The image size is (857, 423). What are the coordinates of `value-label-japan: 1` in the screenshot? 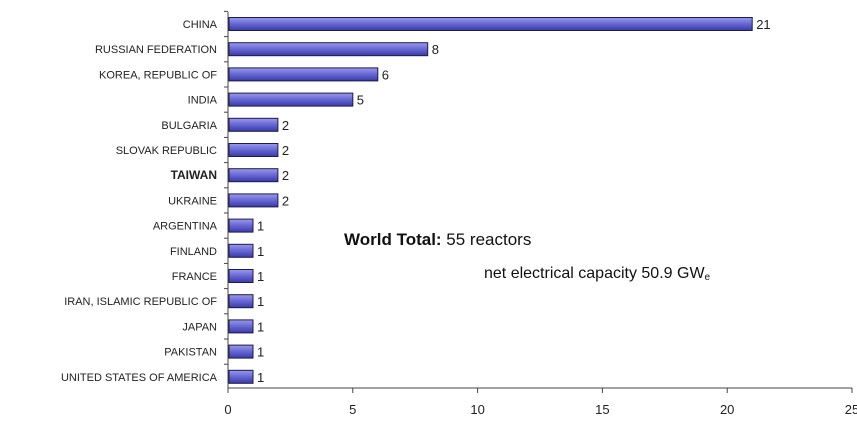 It's located at (260, 326).